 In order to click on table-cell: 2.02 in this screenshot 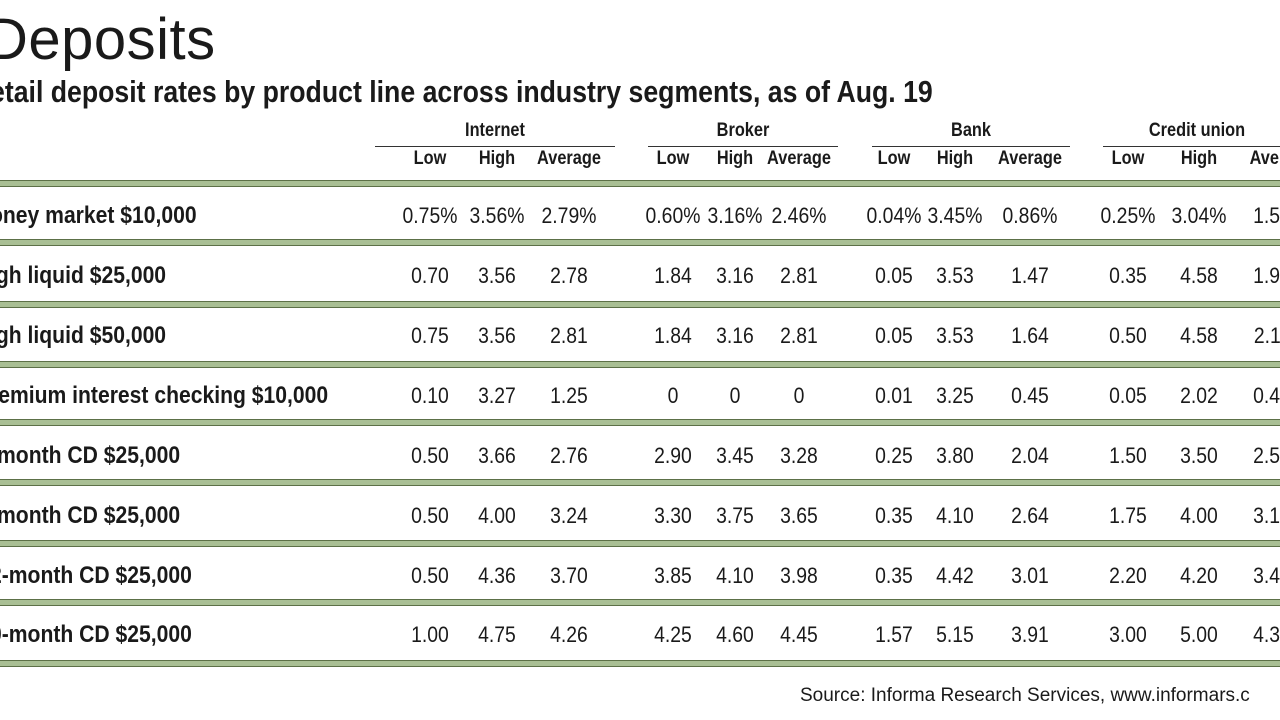, I will do `click(1199, 395)`.